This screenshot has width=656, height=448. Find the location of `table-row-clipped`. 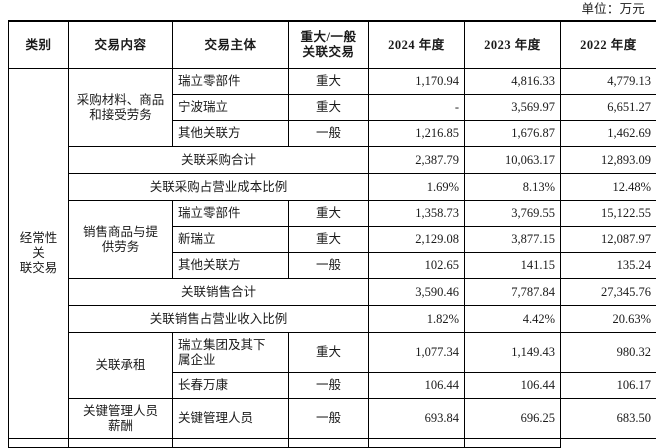

table-row-clipped is located at coordinates (332, 443).